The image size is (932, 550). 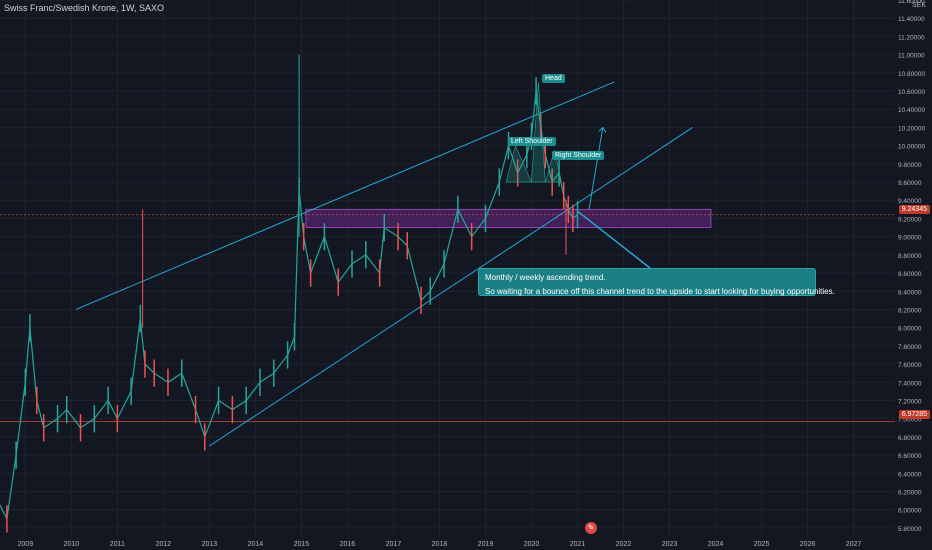 I want to click on y-tick-label: 10.00000, so click(x=911, y=147).